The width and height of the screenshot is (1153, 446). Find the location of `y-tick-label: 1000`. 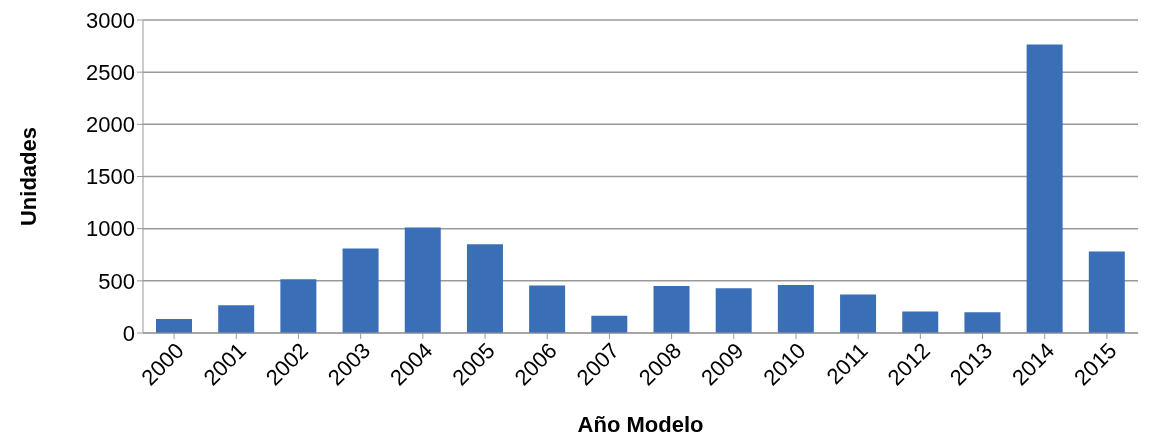

y-tick-label: 1000 is located at coordinates (110, 229).